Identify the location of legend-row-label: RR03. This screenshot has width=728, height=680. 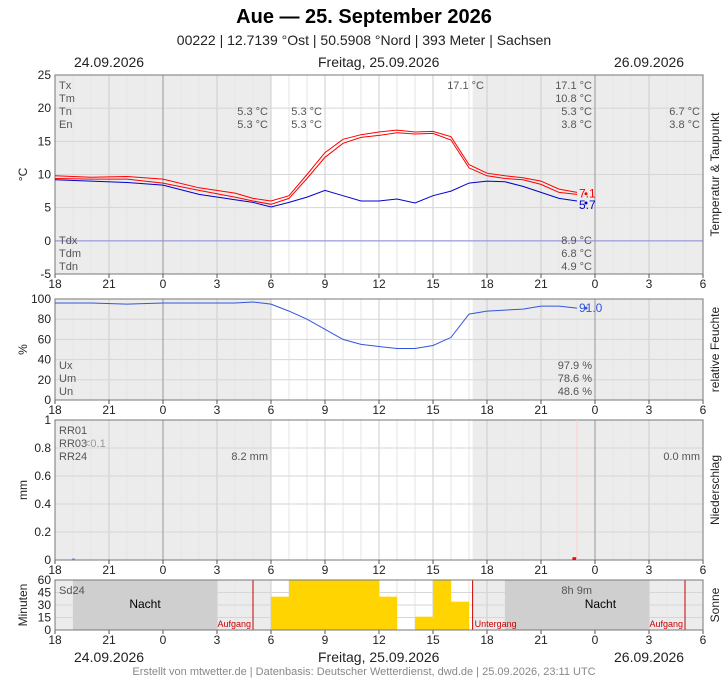
(73, 444).